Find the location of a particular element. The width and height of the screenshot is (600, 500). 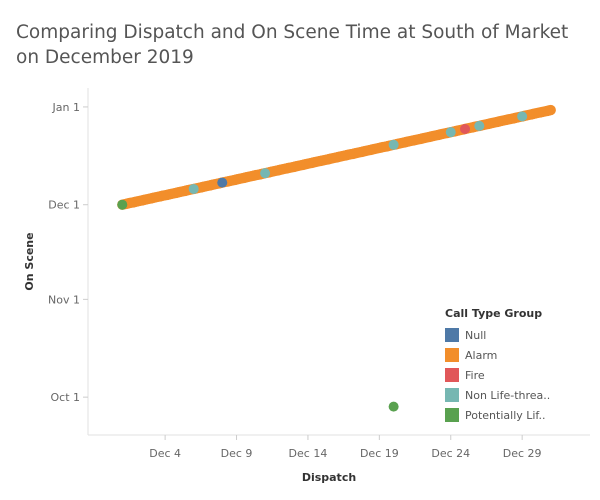

x-tick-label: Dec 9 is located at coordinates (237, 453).